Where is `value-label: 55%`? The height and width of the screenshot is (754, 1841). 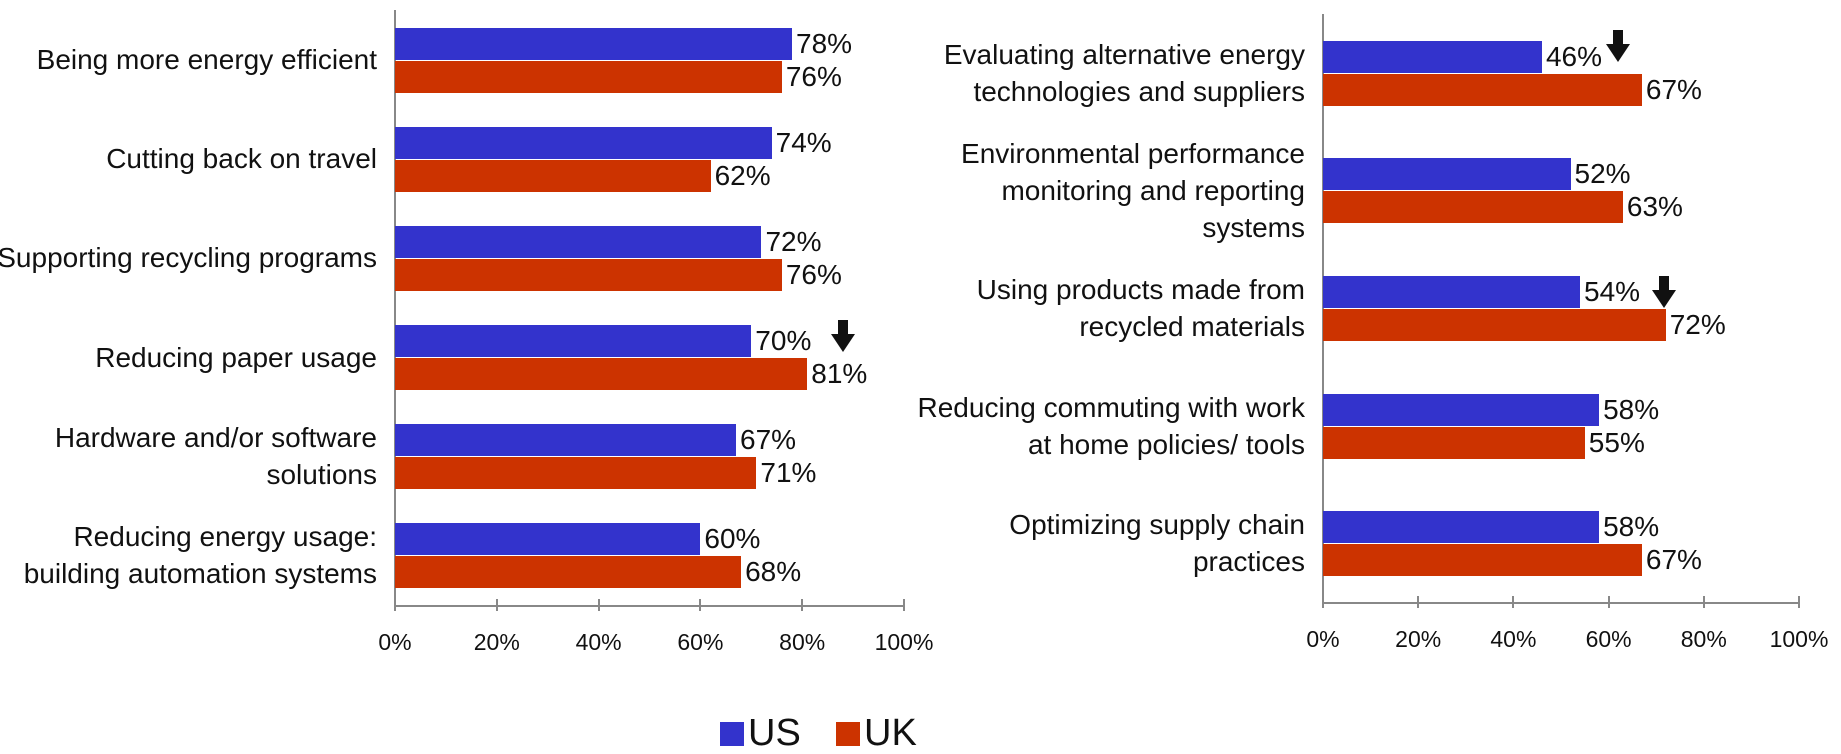 value-label: 55% is located at coordinates (1616, 442).